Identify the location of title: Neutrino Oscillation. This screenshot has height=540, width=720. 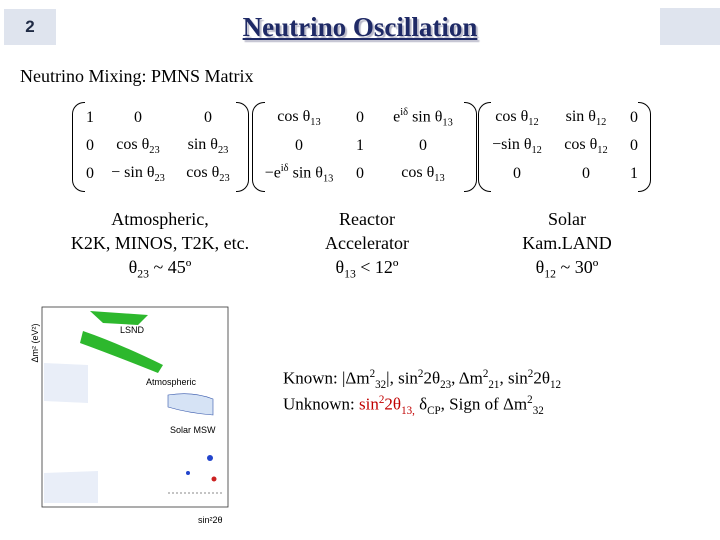
(360, 27).